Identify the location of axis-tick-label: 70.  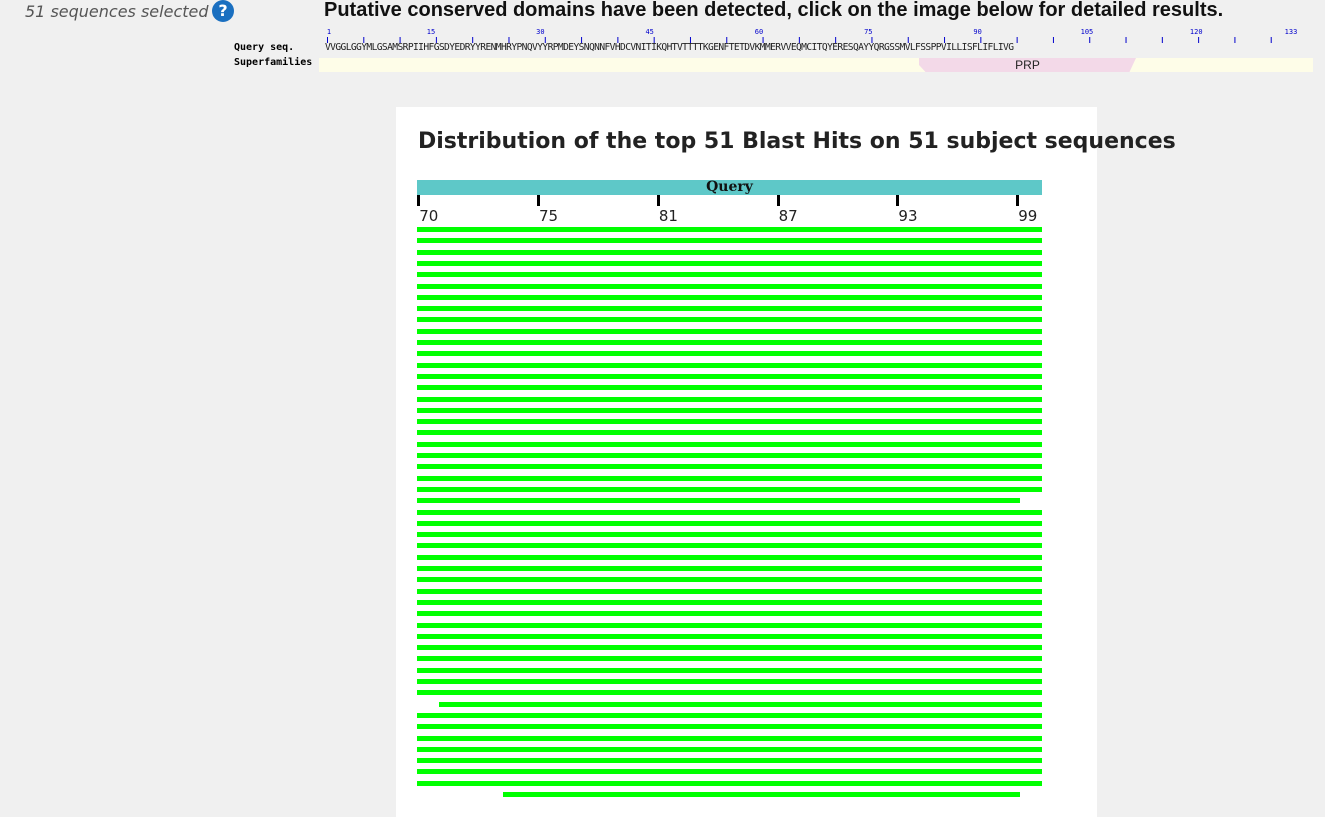
(429, 216).